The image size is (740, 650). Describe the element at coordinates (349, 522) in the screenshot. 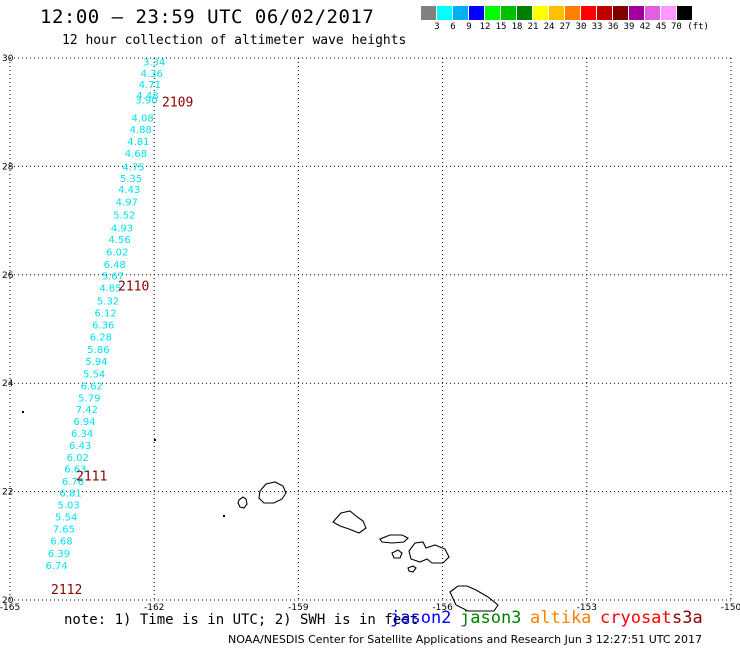

I see `island-oahu` at that location.